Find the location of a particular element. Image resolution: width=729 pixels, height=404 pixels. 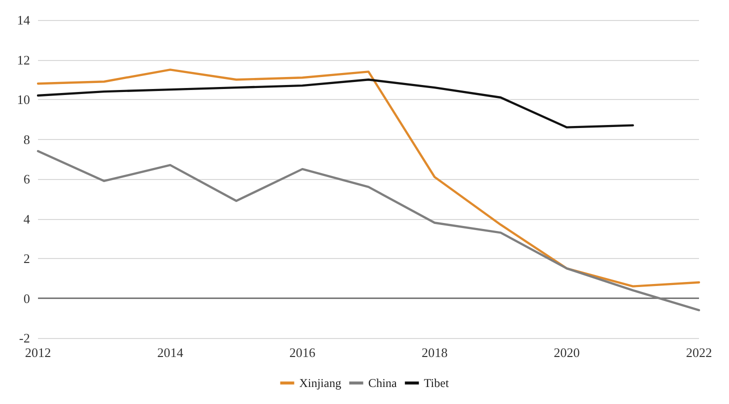

x-tick-label: 2020 is located at coordinates (567, 352).